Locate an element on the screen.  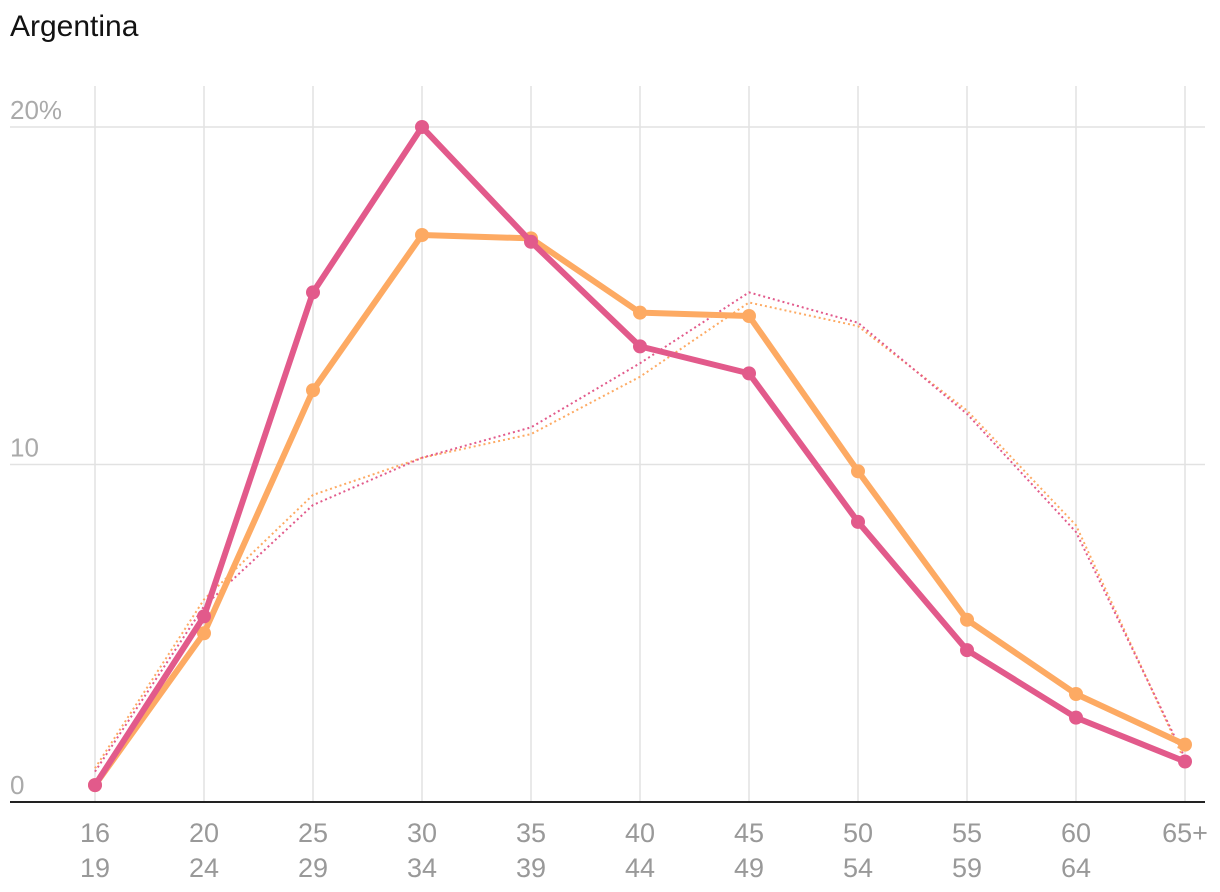
x-tick-label: 35 is located at coordinates (531, 833).